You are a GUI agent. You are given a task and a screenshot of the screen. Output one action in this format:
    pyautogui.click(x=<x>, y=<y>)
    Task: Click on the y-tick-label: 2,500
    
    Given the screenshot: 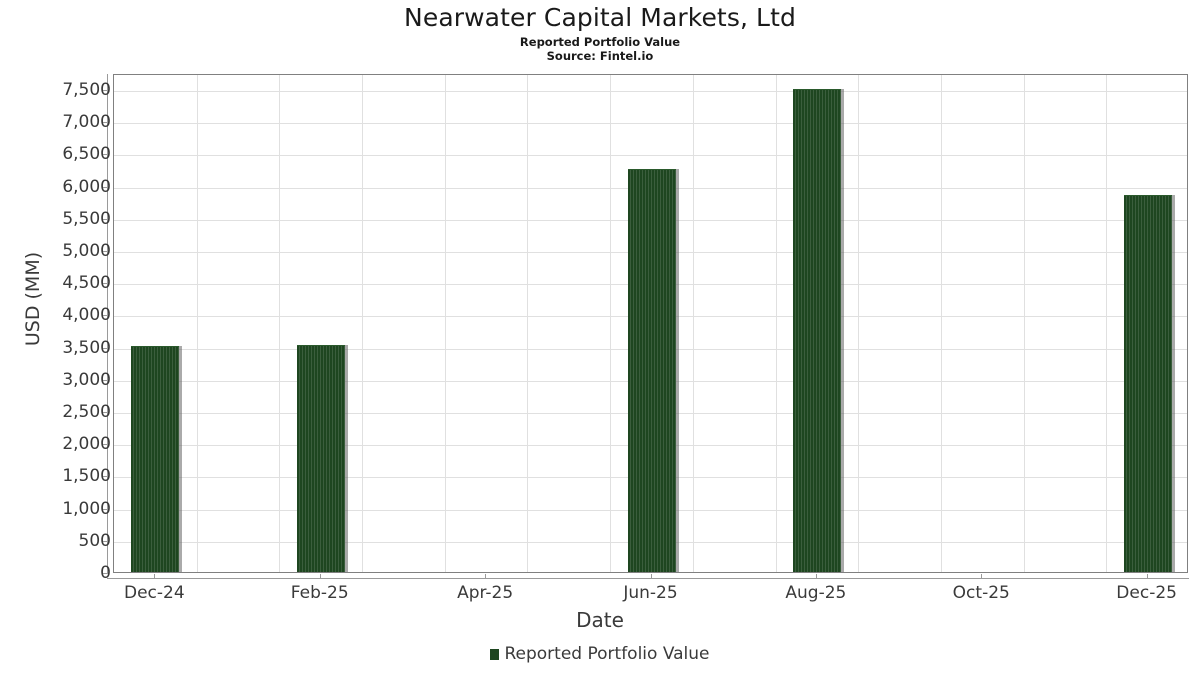 What is the action you would take?
    pyautogui.click(x=86, y=412)
    